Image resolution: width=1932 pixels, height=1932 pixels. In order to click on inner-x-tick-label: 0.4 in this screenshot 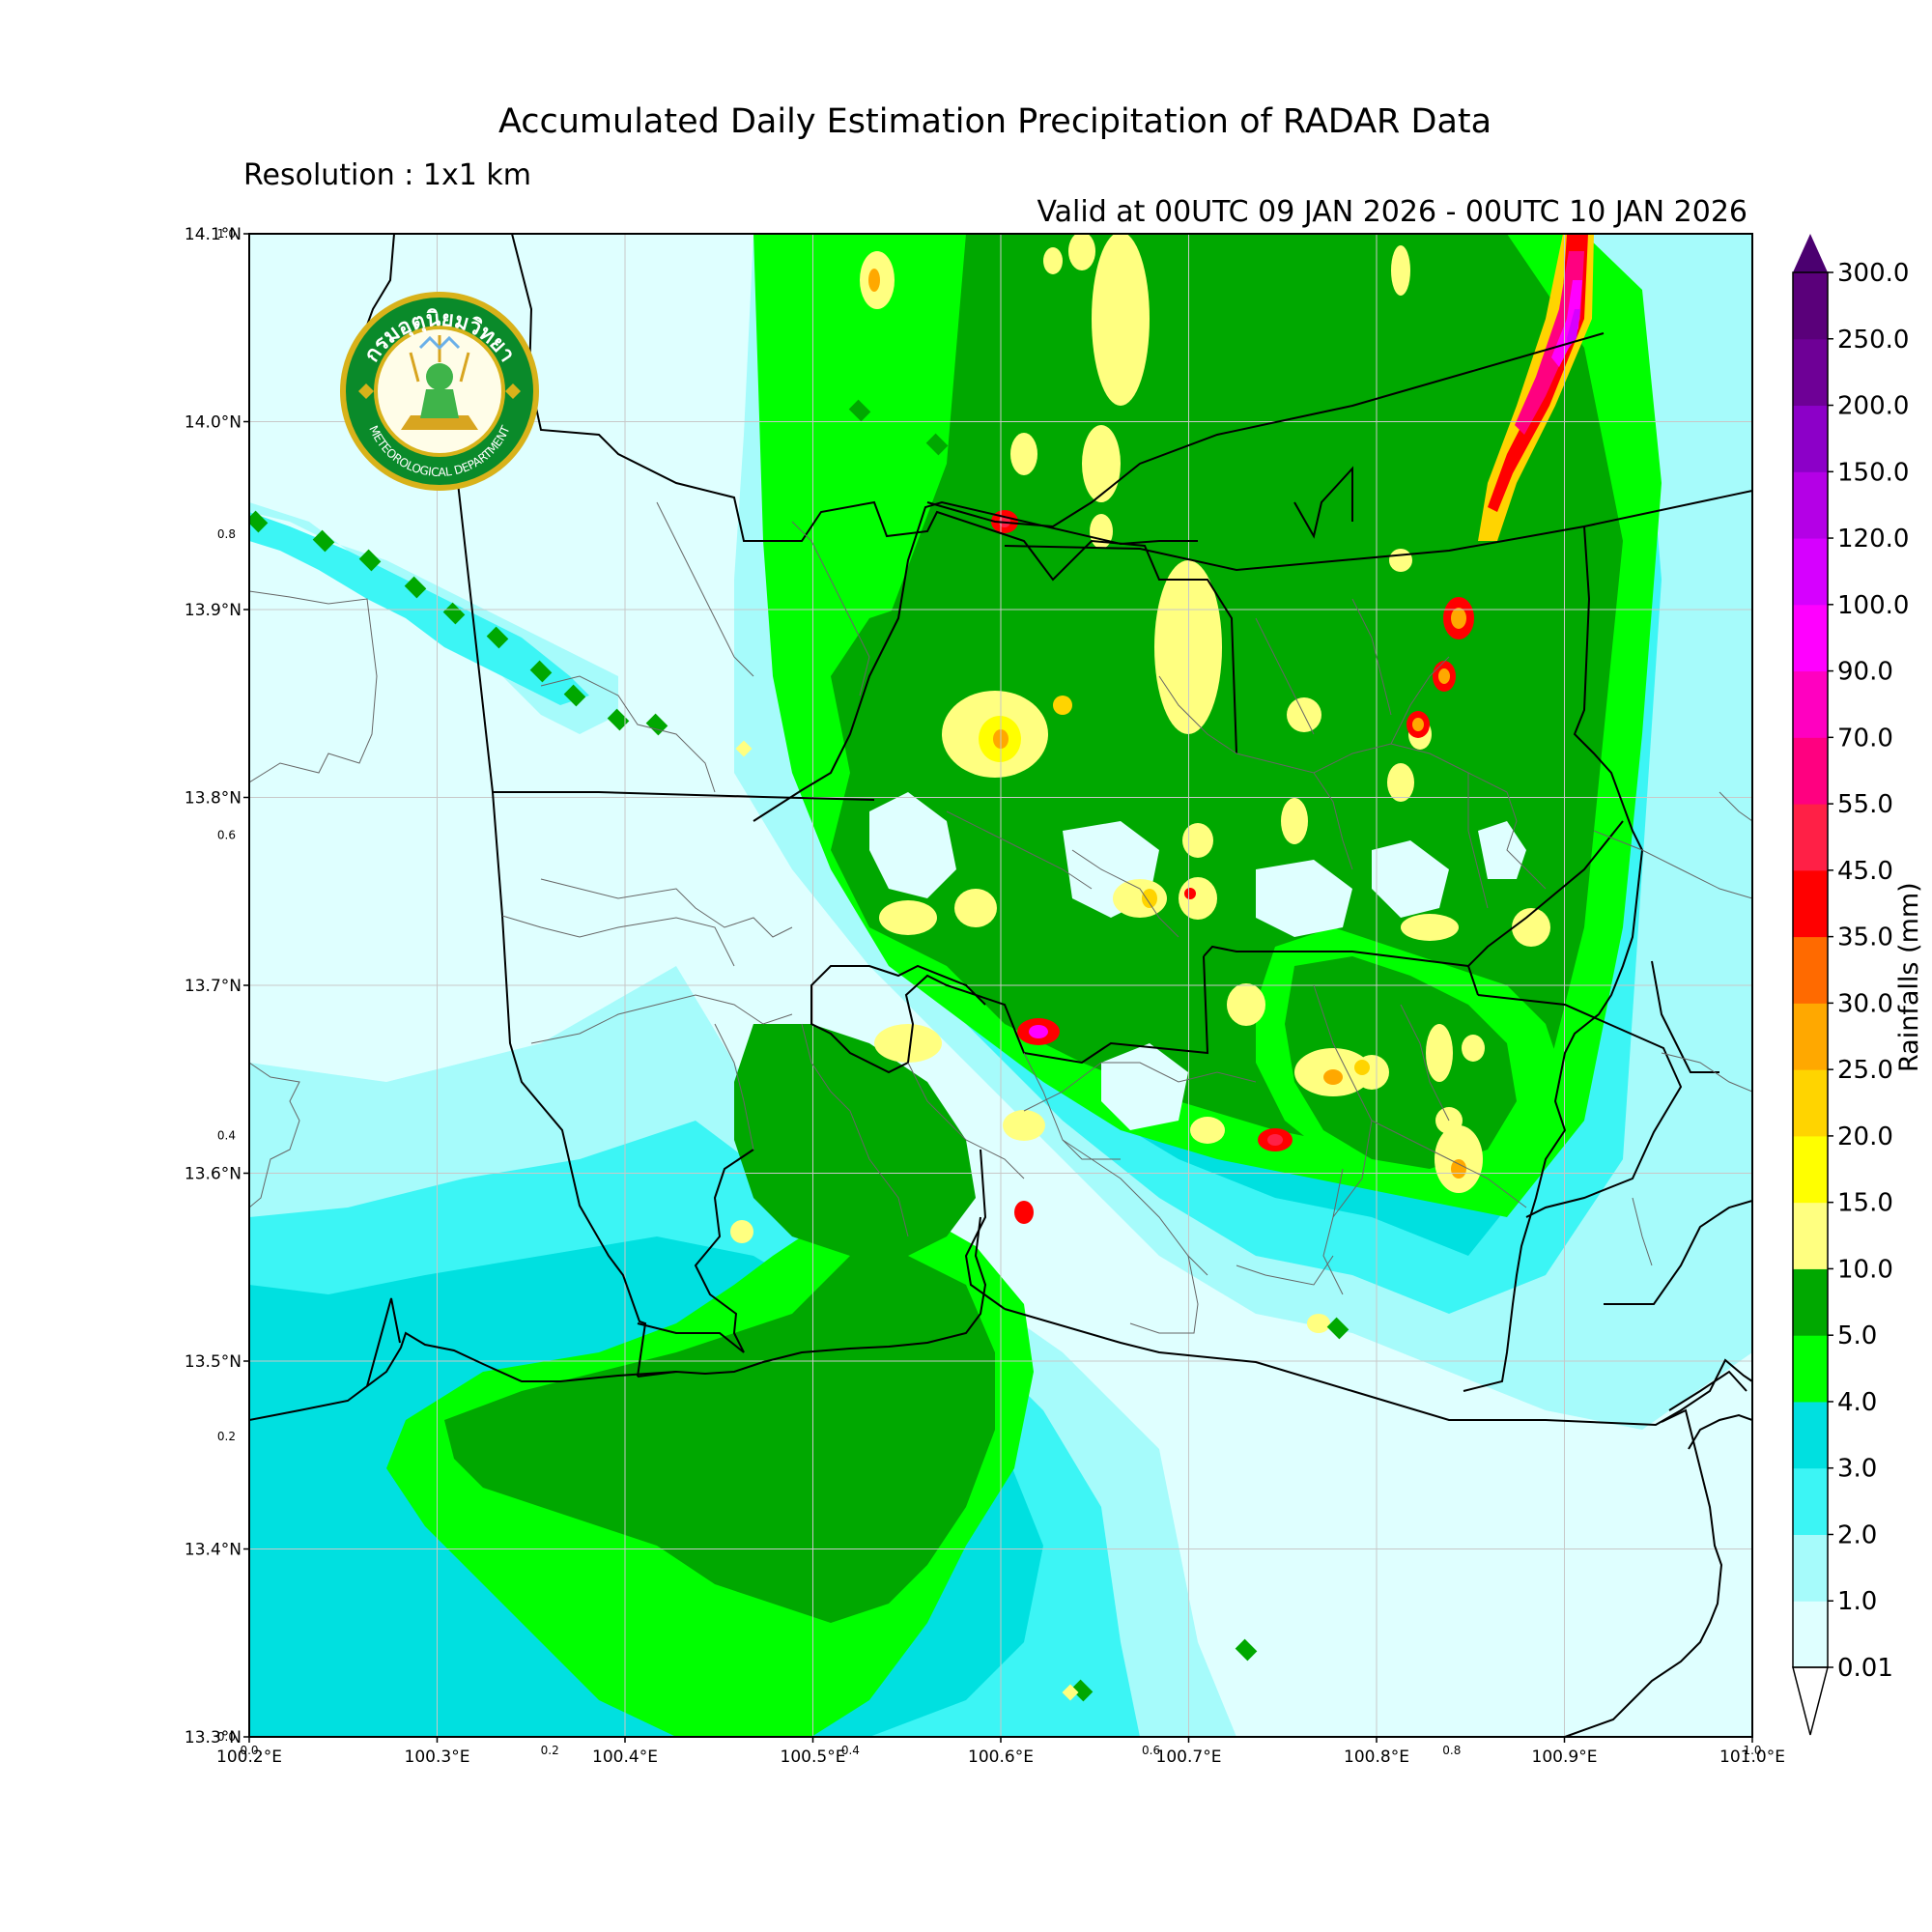, I will do `click(850, 1750)`.